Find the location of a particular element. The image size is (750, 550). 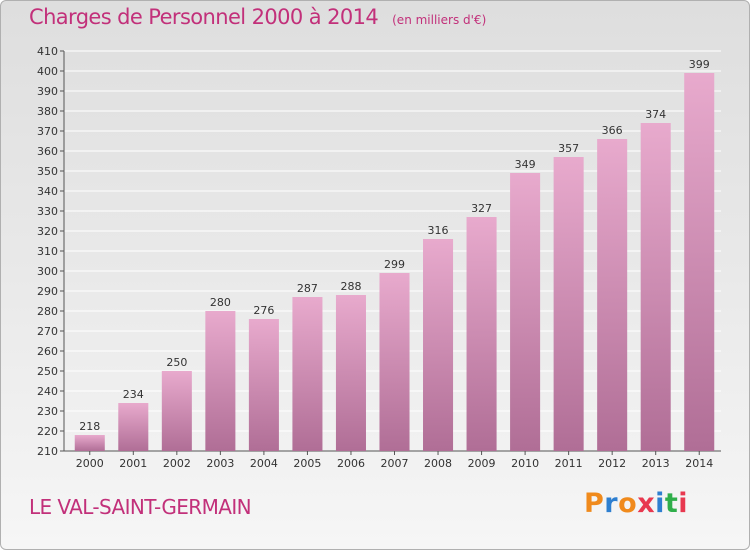

value-label-2000: 218 is located at coordinates (89, 426).